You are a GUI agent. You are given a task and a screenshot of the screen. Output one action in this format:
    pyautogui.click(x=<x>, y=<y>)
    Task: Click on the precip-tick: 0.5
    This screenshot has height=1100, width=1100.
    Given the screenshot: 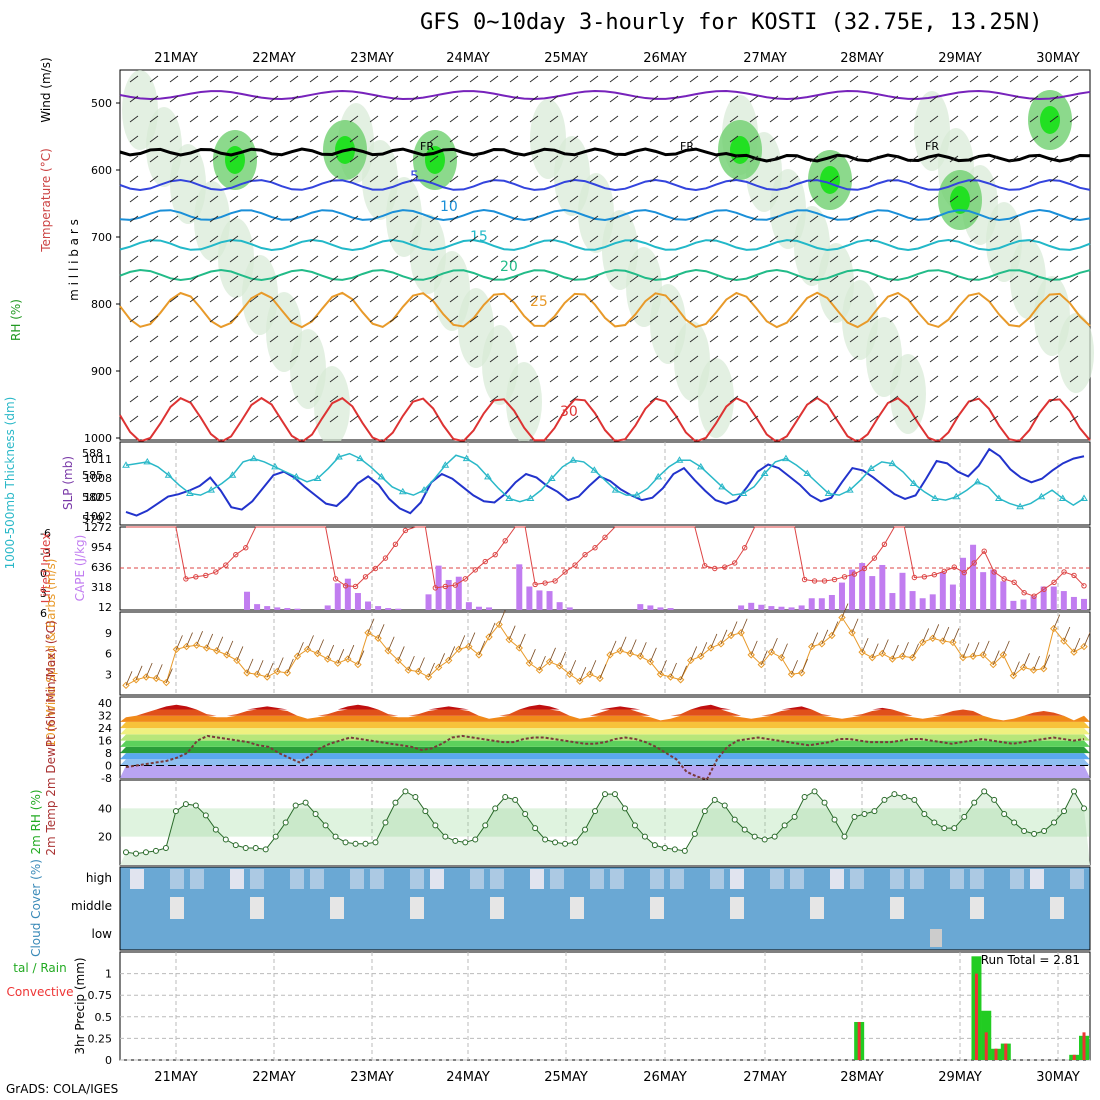 What is the action you would take?
    pyautogui.click(x=104, y=1017)
    